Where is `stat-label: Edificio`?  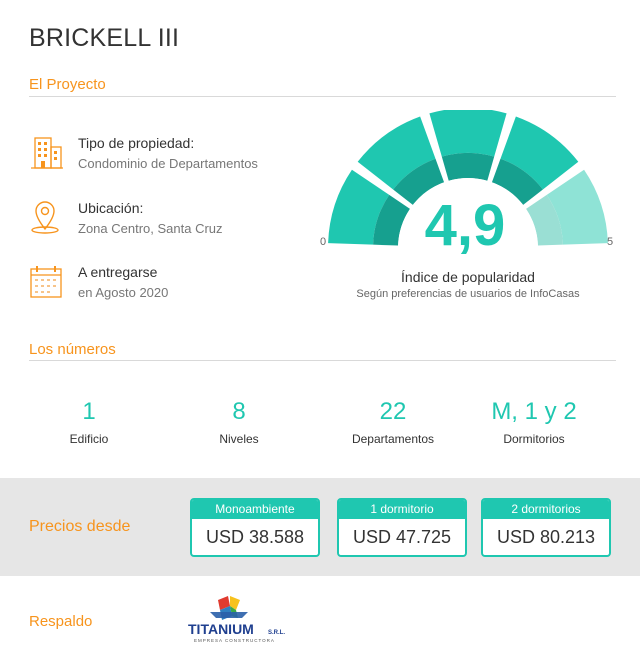 stat-label: Edificio is located at coordinates (89, 439).